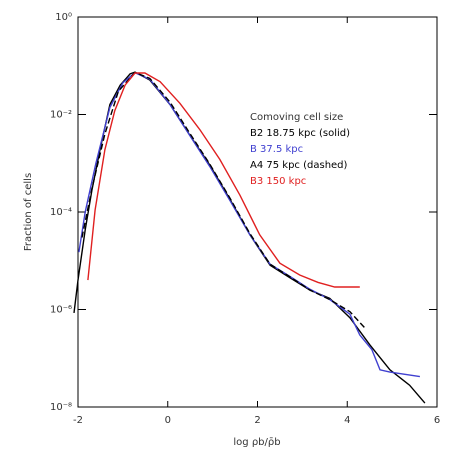 This screenshot has width=458, height=458. I want to click on x-tick-label: -2, so click(78, 420).